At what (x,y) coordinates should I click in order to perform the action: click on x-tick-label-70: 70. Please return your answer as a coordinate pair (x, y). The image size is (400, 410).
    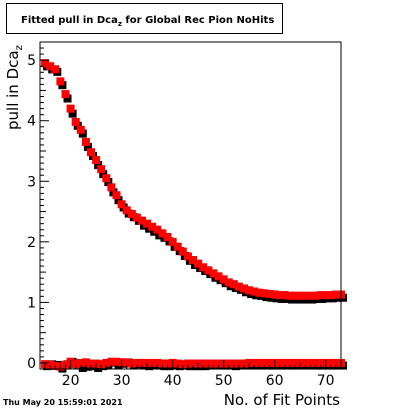
    Looking at the image, I should click on (326, 381).